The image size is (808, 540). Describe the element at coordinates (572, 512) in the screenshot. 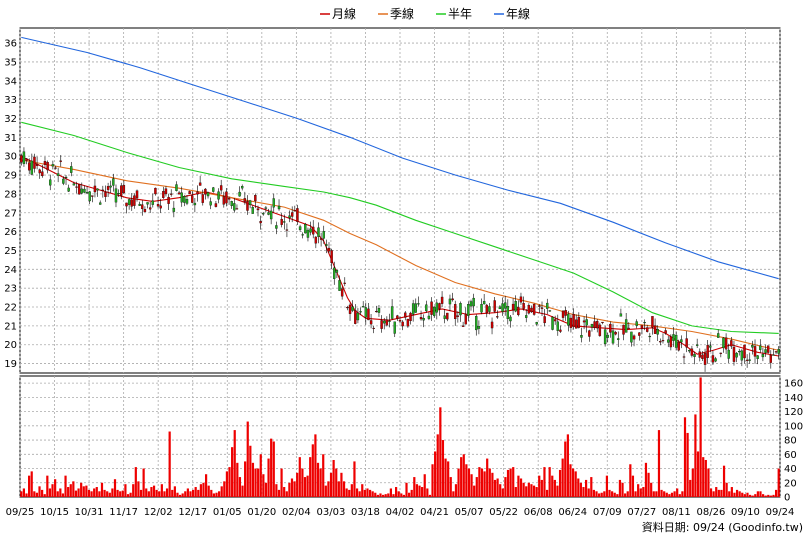

I see `x-tick-label: 06/24` at that location.